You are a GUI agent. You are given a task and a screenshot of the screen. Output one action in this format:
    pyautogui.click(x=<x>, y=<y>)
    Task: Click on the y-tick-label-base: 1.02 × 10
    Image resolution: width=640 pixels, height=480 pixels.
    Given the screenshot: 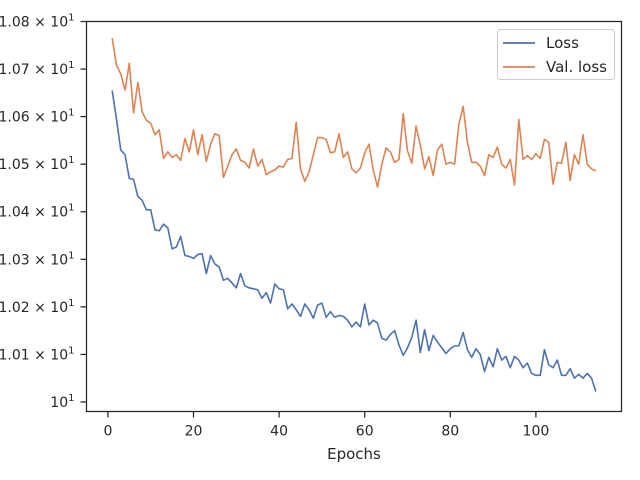 What is the action you would take?
    pyautogui.click(x=34, y=308)
    